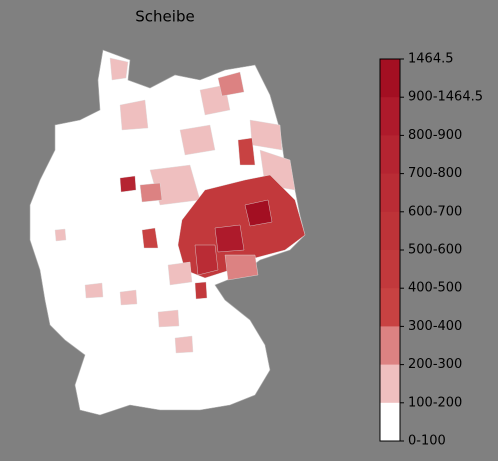 The image size is (498, 461). What do you see at coordinates (435, 364) in the screenshot?
I see `colorbar-label: 200-300` at bounding box center [435, 364].